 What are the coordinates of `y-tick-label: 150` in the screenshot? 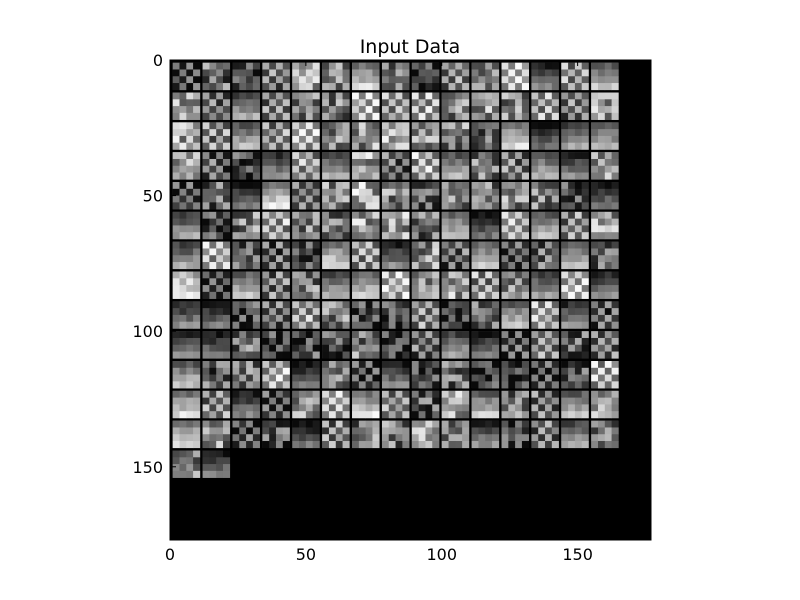 It's located at (147, 467).